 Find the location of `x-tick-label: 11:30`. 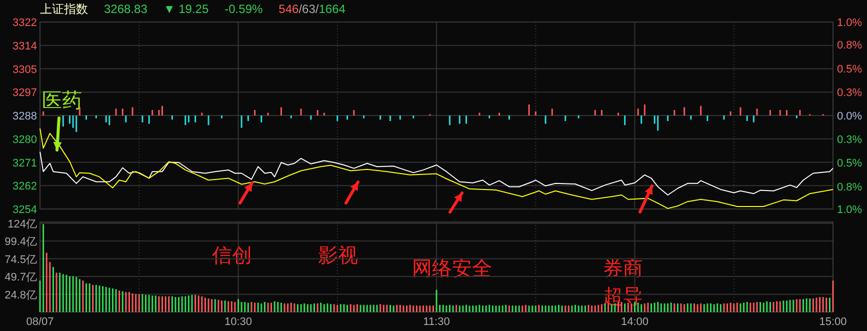

x-tick-label: 11:30 is located at coordinates (436, 322).